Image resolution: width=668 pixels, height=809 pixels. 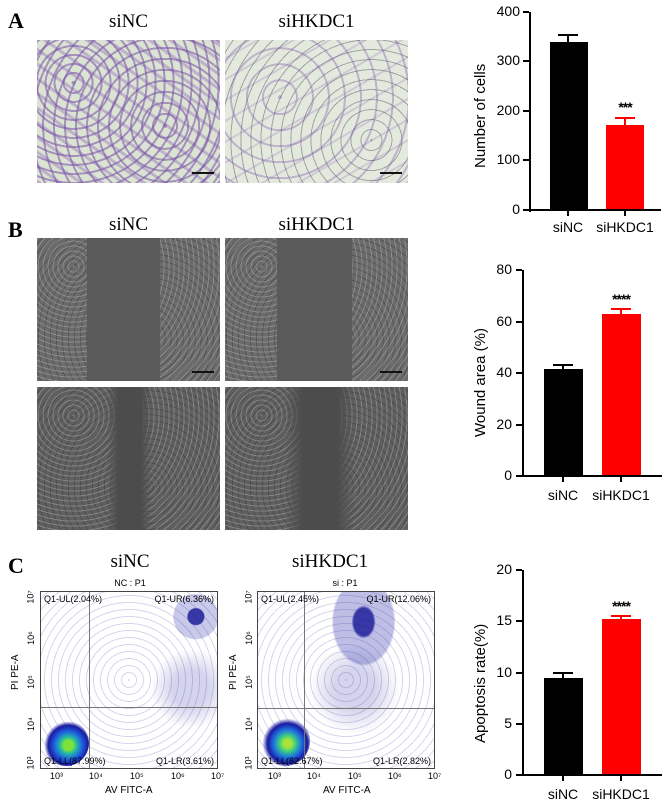 I want to click on wound-image-sihkdc1-0h, so click(x=316, y=309).